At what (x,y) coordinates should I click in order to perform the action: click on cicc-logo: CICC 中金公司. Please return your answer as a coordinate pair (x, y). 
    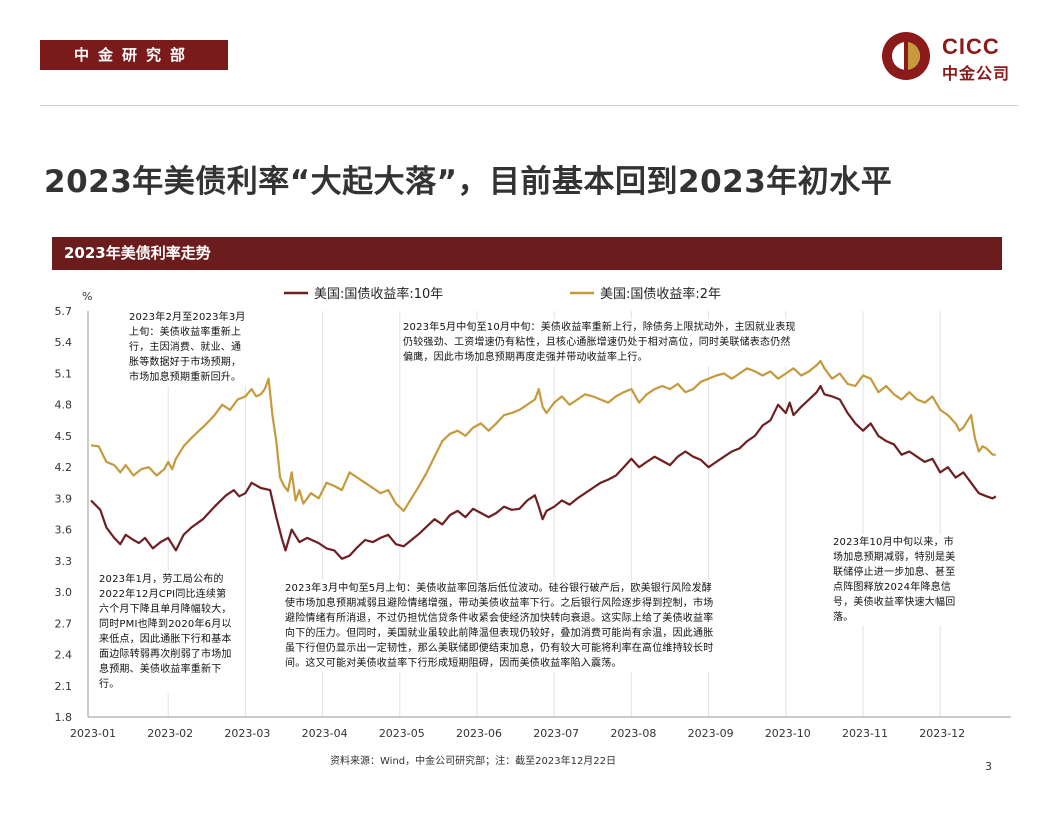
    Looking at the image, I should click on (950, 56).